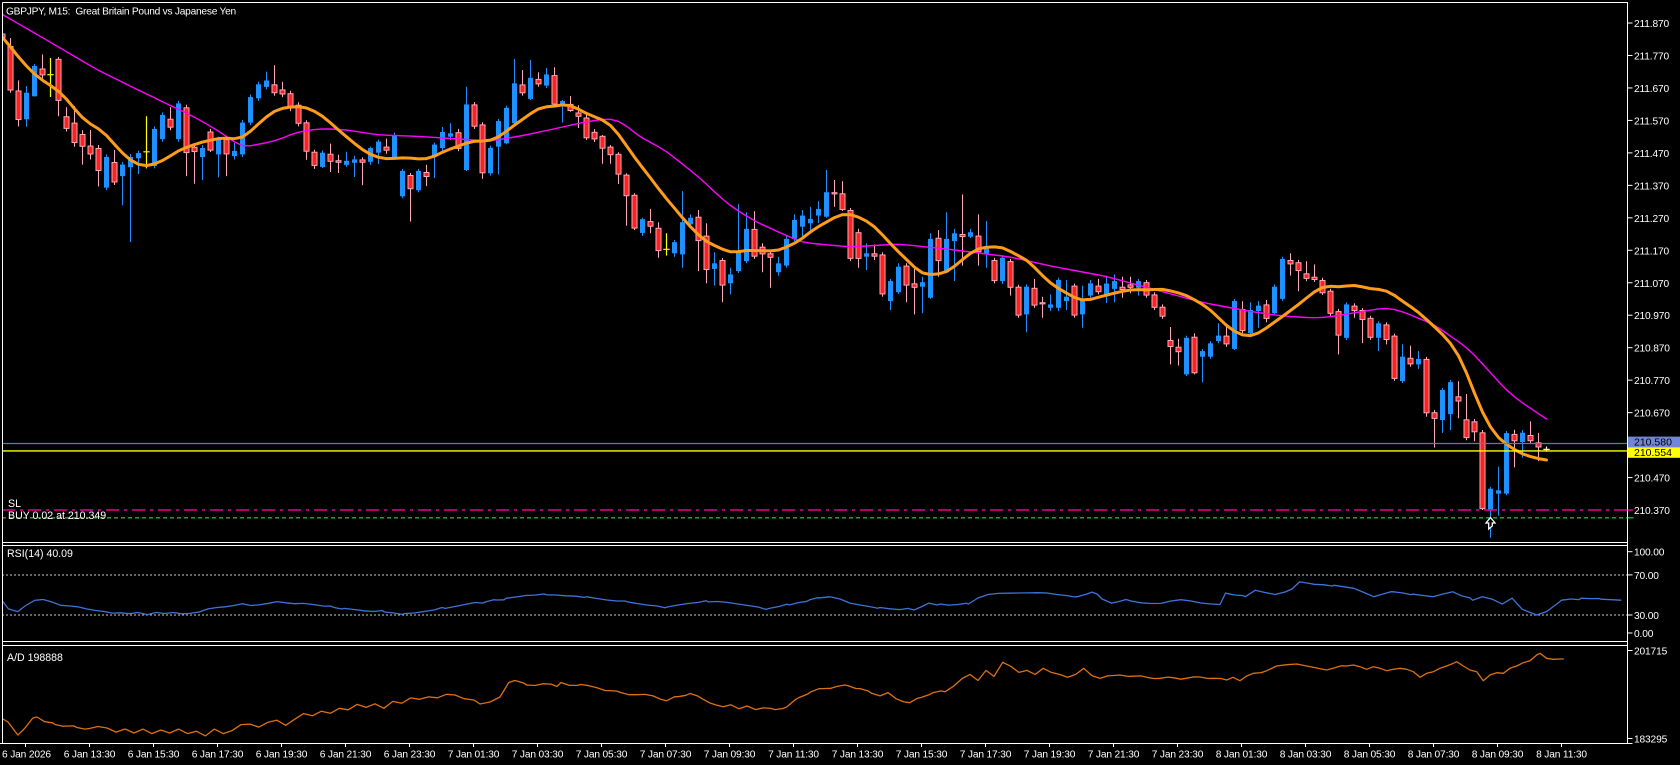 This screenshot has height=765, width=1680. I want to click on svg-text: 7 Jan 21:30, so click(1114, 755).